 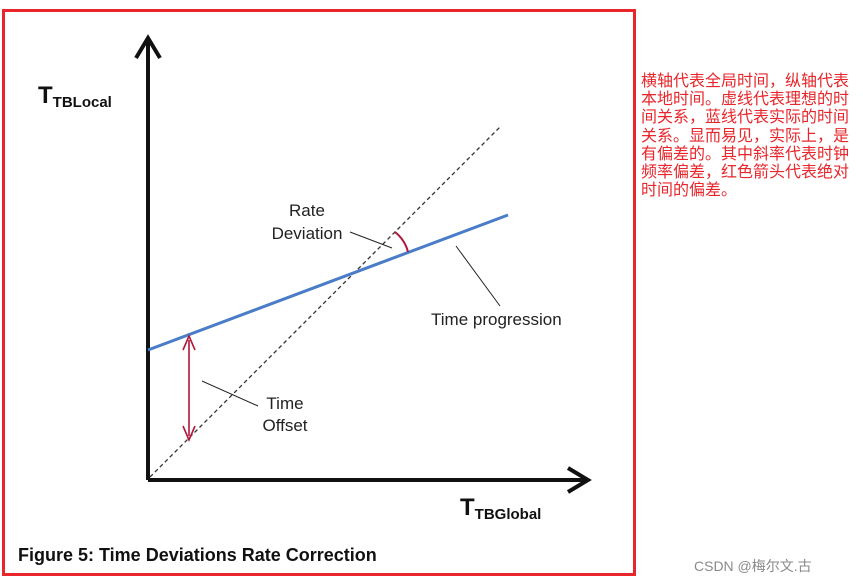 I want to click on x-axis-arrowhead, so click(x=579, y=480).